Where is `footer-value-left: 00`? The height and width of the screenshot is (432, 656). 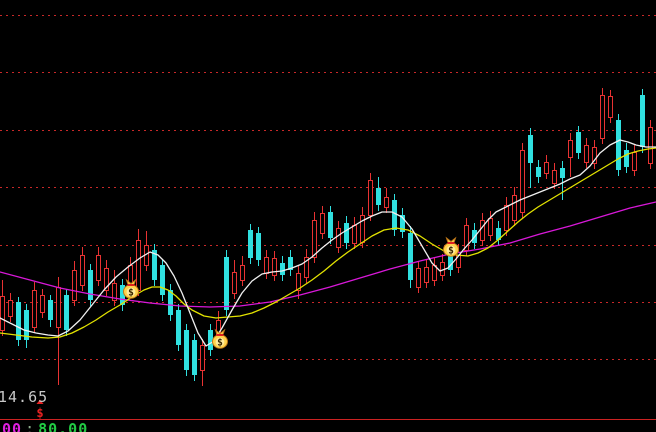 footer-value-left: 00 is located at coordinates (12, 426).